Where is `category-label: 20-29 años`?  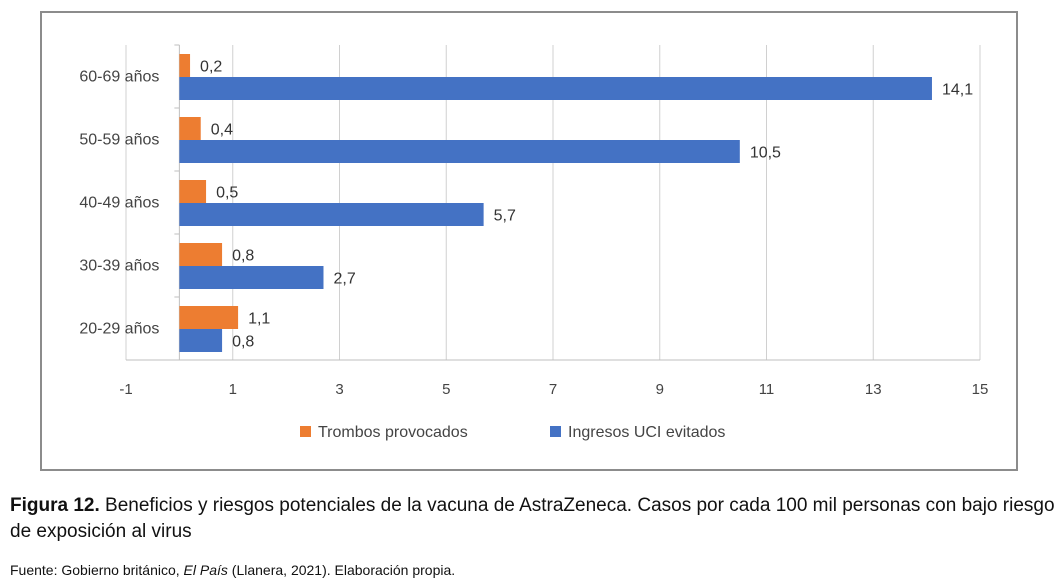 category-label: 20-29 años is located at coordinates (119, 329).